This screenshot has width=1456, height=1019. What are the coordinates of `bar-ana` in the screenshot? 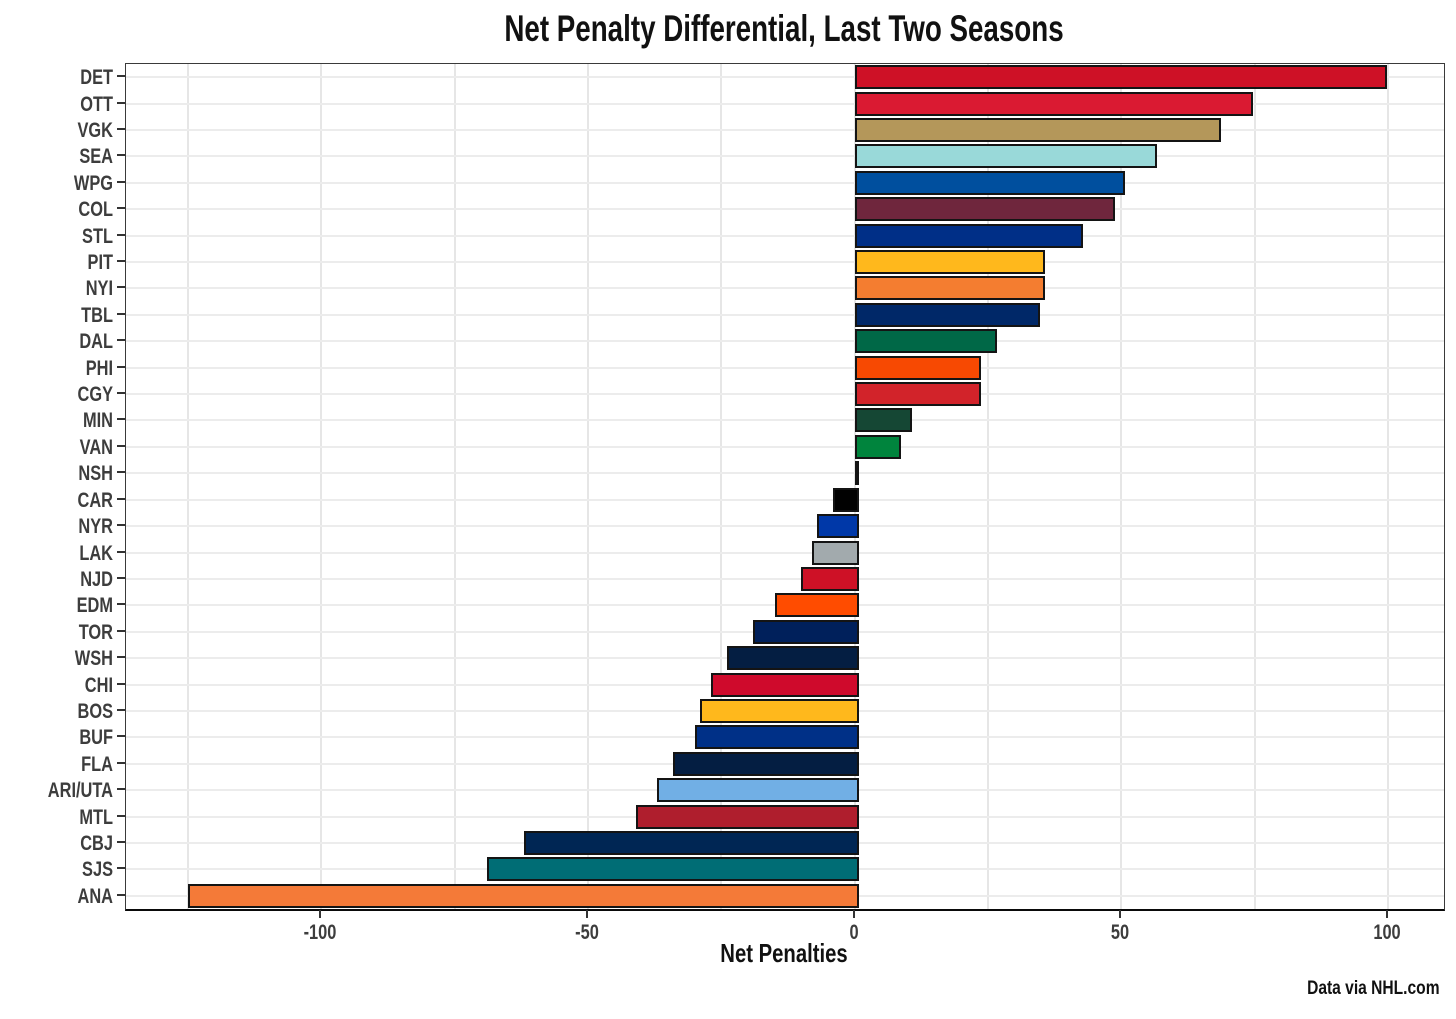 It's located at (523, 895).